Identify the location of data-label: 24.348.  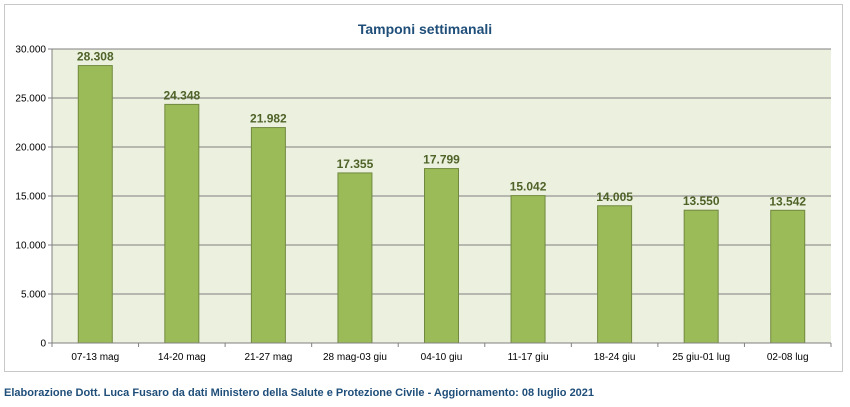
(181, 95).